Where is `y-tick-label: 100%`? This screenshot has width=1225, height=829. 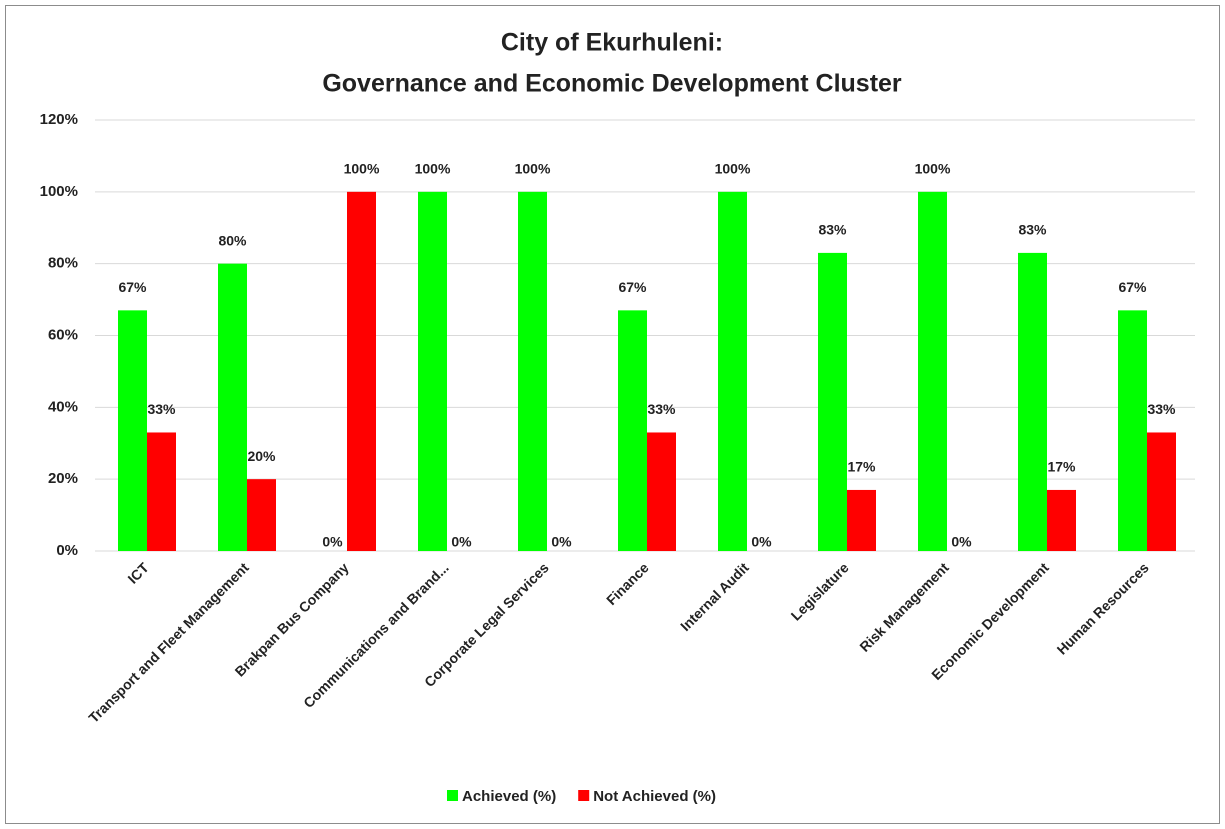 y-tick-label: 100% is located at coordinates (59, 191).